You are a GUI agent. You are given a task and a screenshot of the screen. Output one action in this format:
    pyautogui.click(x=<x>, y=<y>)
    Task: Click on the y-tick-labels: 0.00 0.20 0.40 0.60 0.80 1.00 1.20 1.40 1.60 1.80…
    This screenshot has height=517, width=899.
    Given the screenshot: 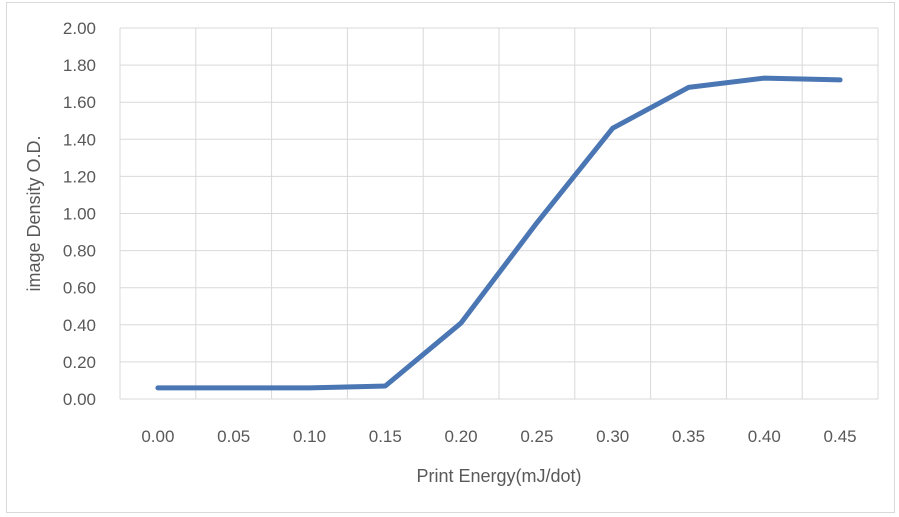 What is the action you would take?
    pyautogui.click(x=79, y=214)
    